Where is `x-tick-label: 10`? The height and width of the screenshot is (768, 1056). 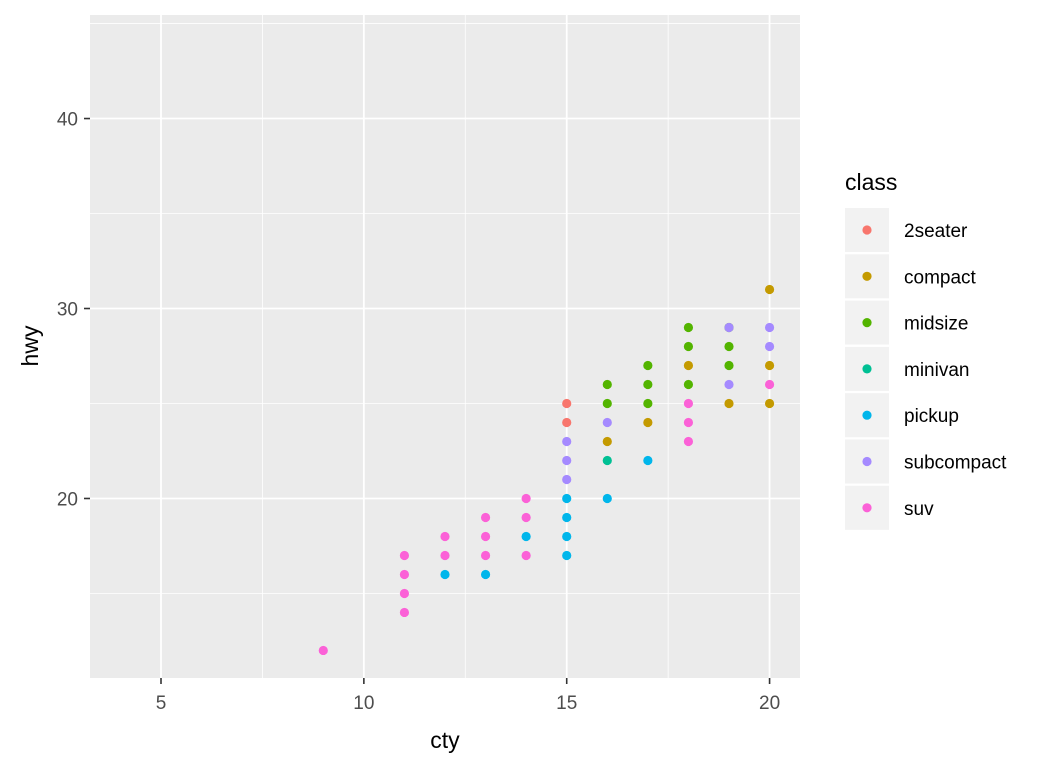
x-tick-label: 10 is located at coordinates (363, 703).